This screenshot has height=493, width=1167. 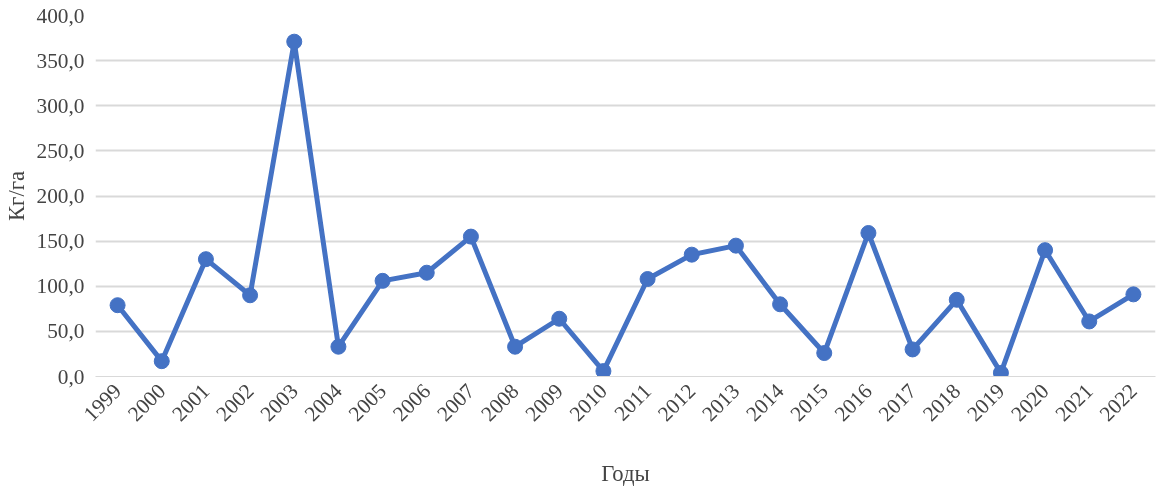 I want to click on y-tick-label: 200,0, so click(x=60, y=196).